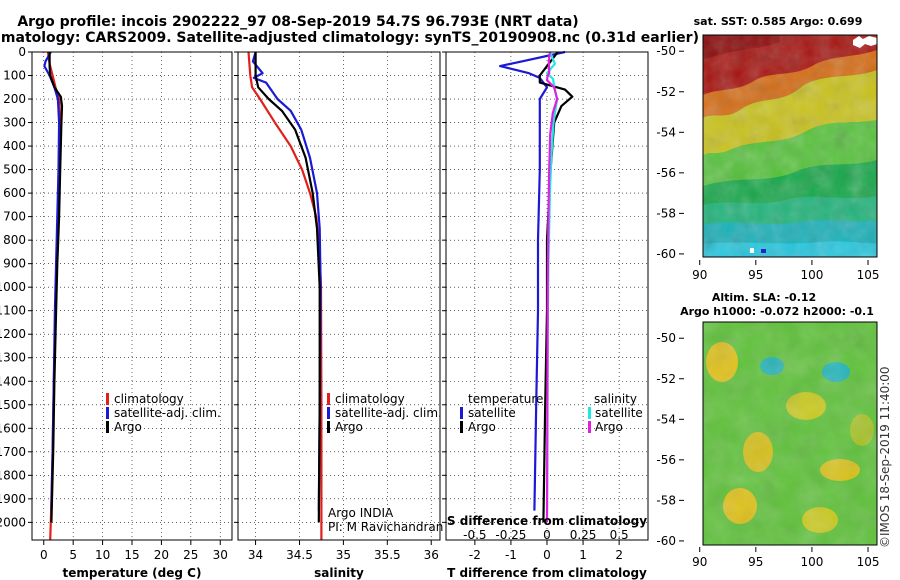 The image size is (900, 580). Describe the element at coordinates (190, 555) in the screenshot. I see `x-tick-label: 25` at that location.